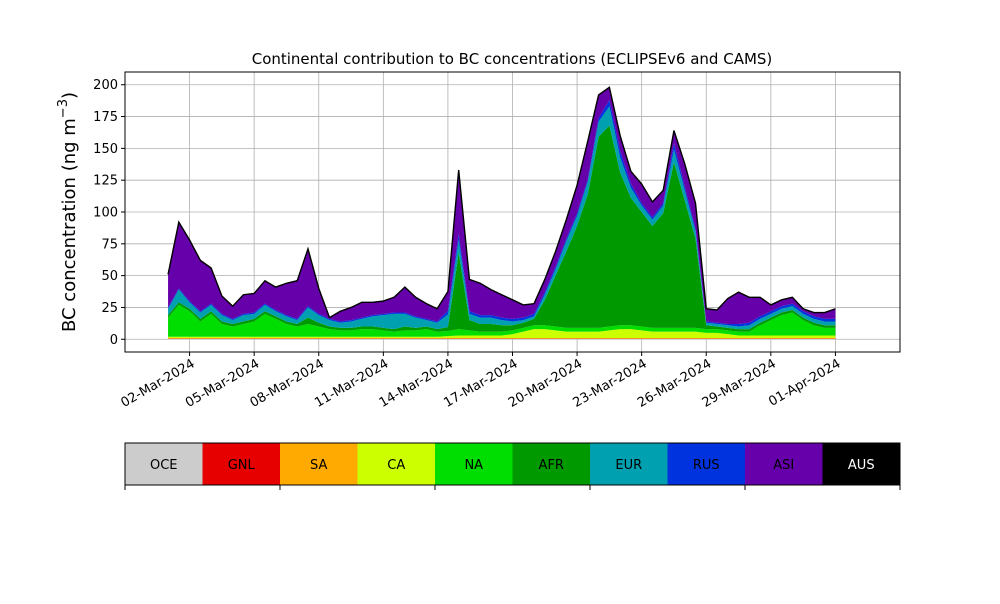 The width and height of the screenshot is (1000, 604). What do you see at coordinates (109, 308) in the screenshot?
I see `y-tick-label: 25` at bounding box center [109, 308].